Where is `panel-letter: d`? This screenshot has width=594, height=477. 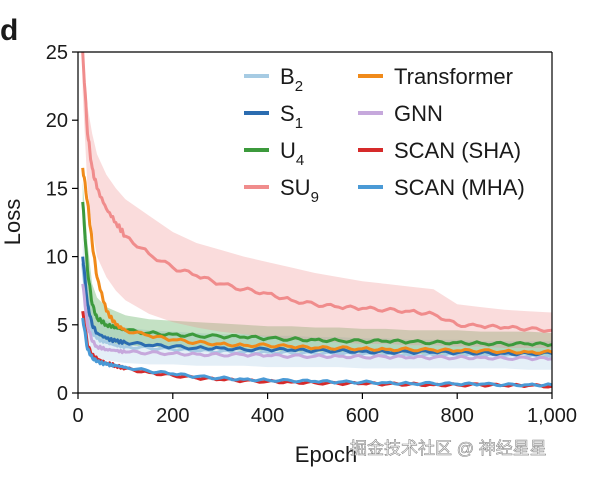 panel-letter: d is located at coordinates (9, 30).